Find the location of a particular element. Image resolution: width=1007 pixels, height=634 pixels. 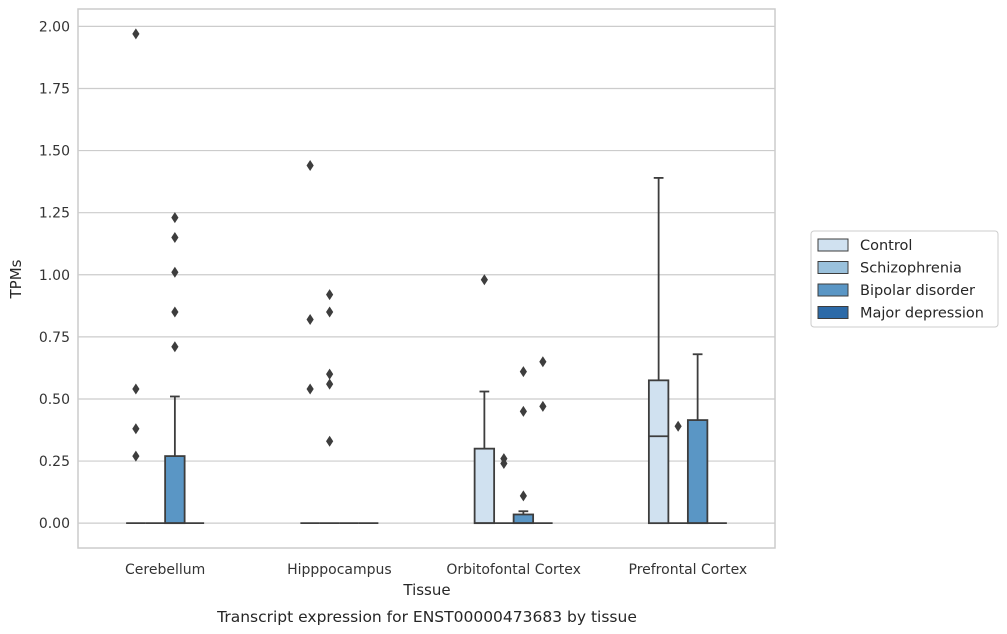

legend-label: Bipolar disorder is located at coordinates (917, 291).